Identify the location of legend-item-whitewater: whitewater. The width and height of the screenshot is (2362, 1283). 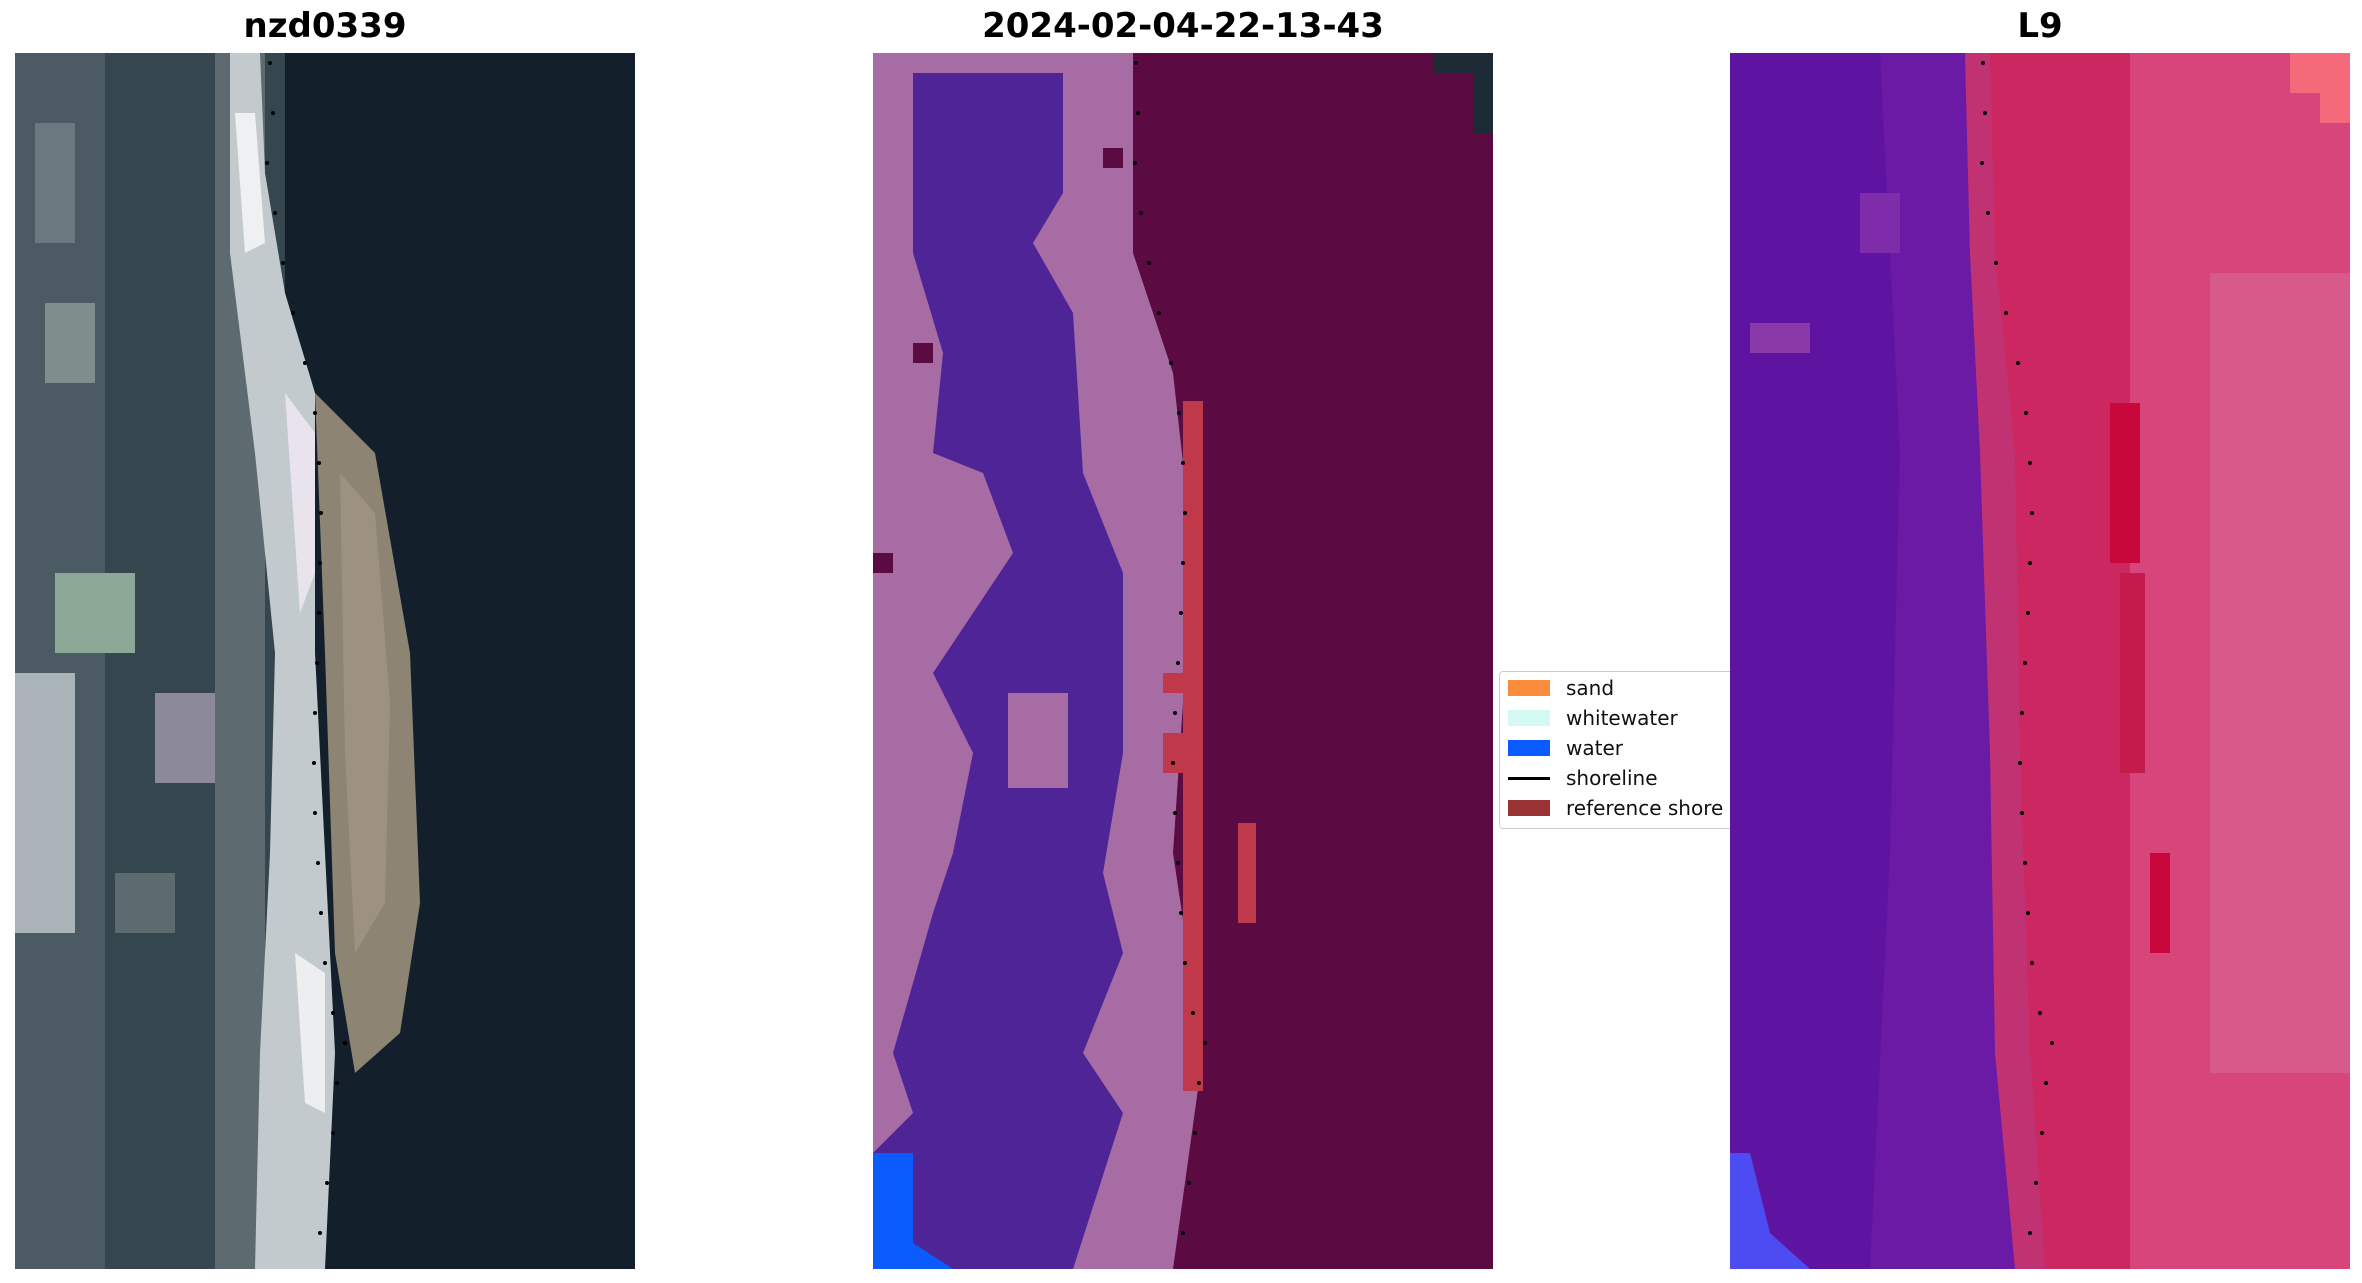
(1623, 718).